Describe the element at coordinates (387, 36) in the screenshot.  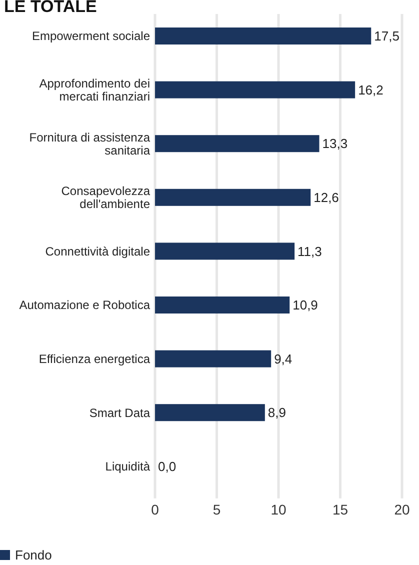
I see `data-label: 17,5` at that location.